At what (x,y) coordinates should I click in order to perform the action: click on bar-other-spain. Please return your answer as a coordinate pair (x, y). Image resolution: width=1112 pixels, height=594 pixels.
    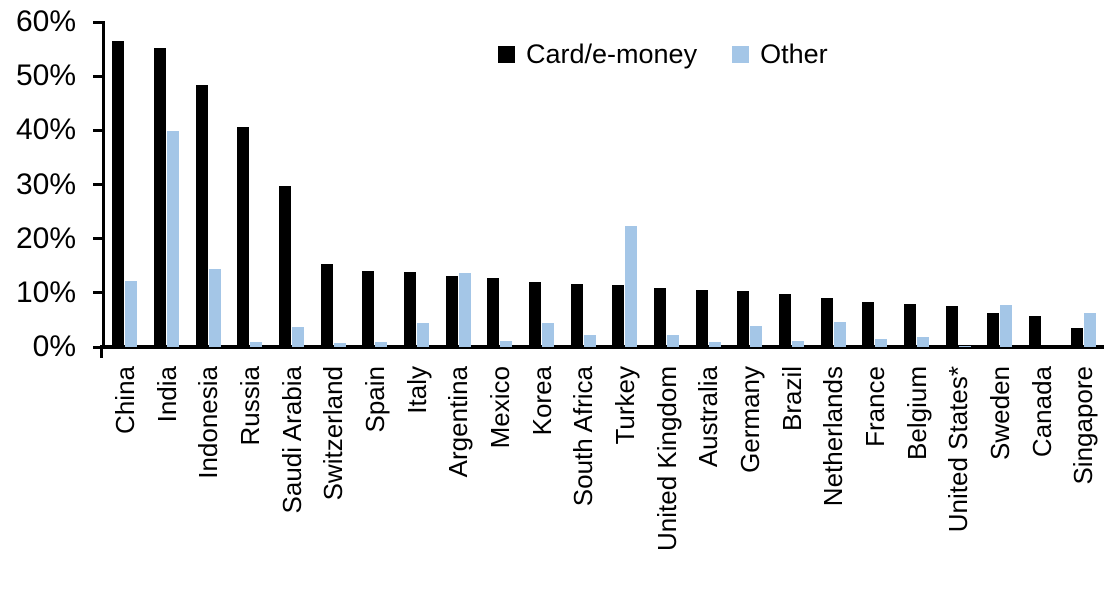
    Looking at the image, I should click on (381, 344).